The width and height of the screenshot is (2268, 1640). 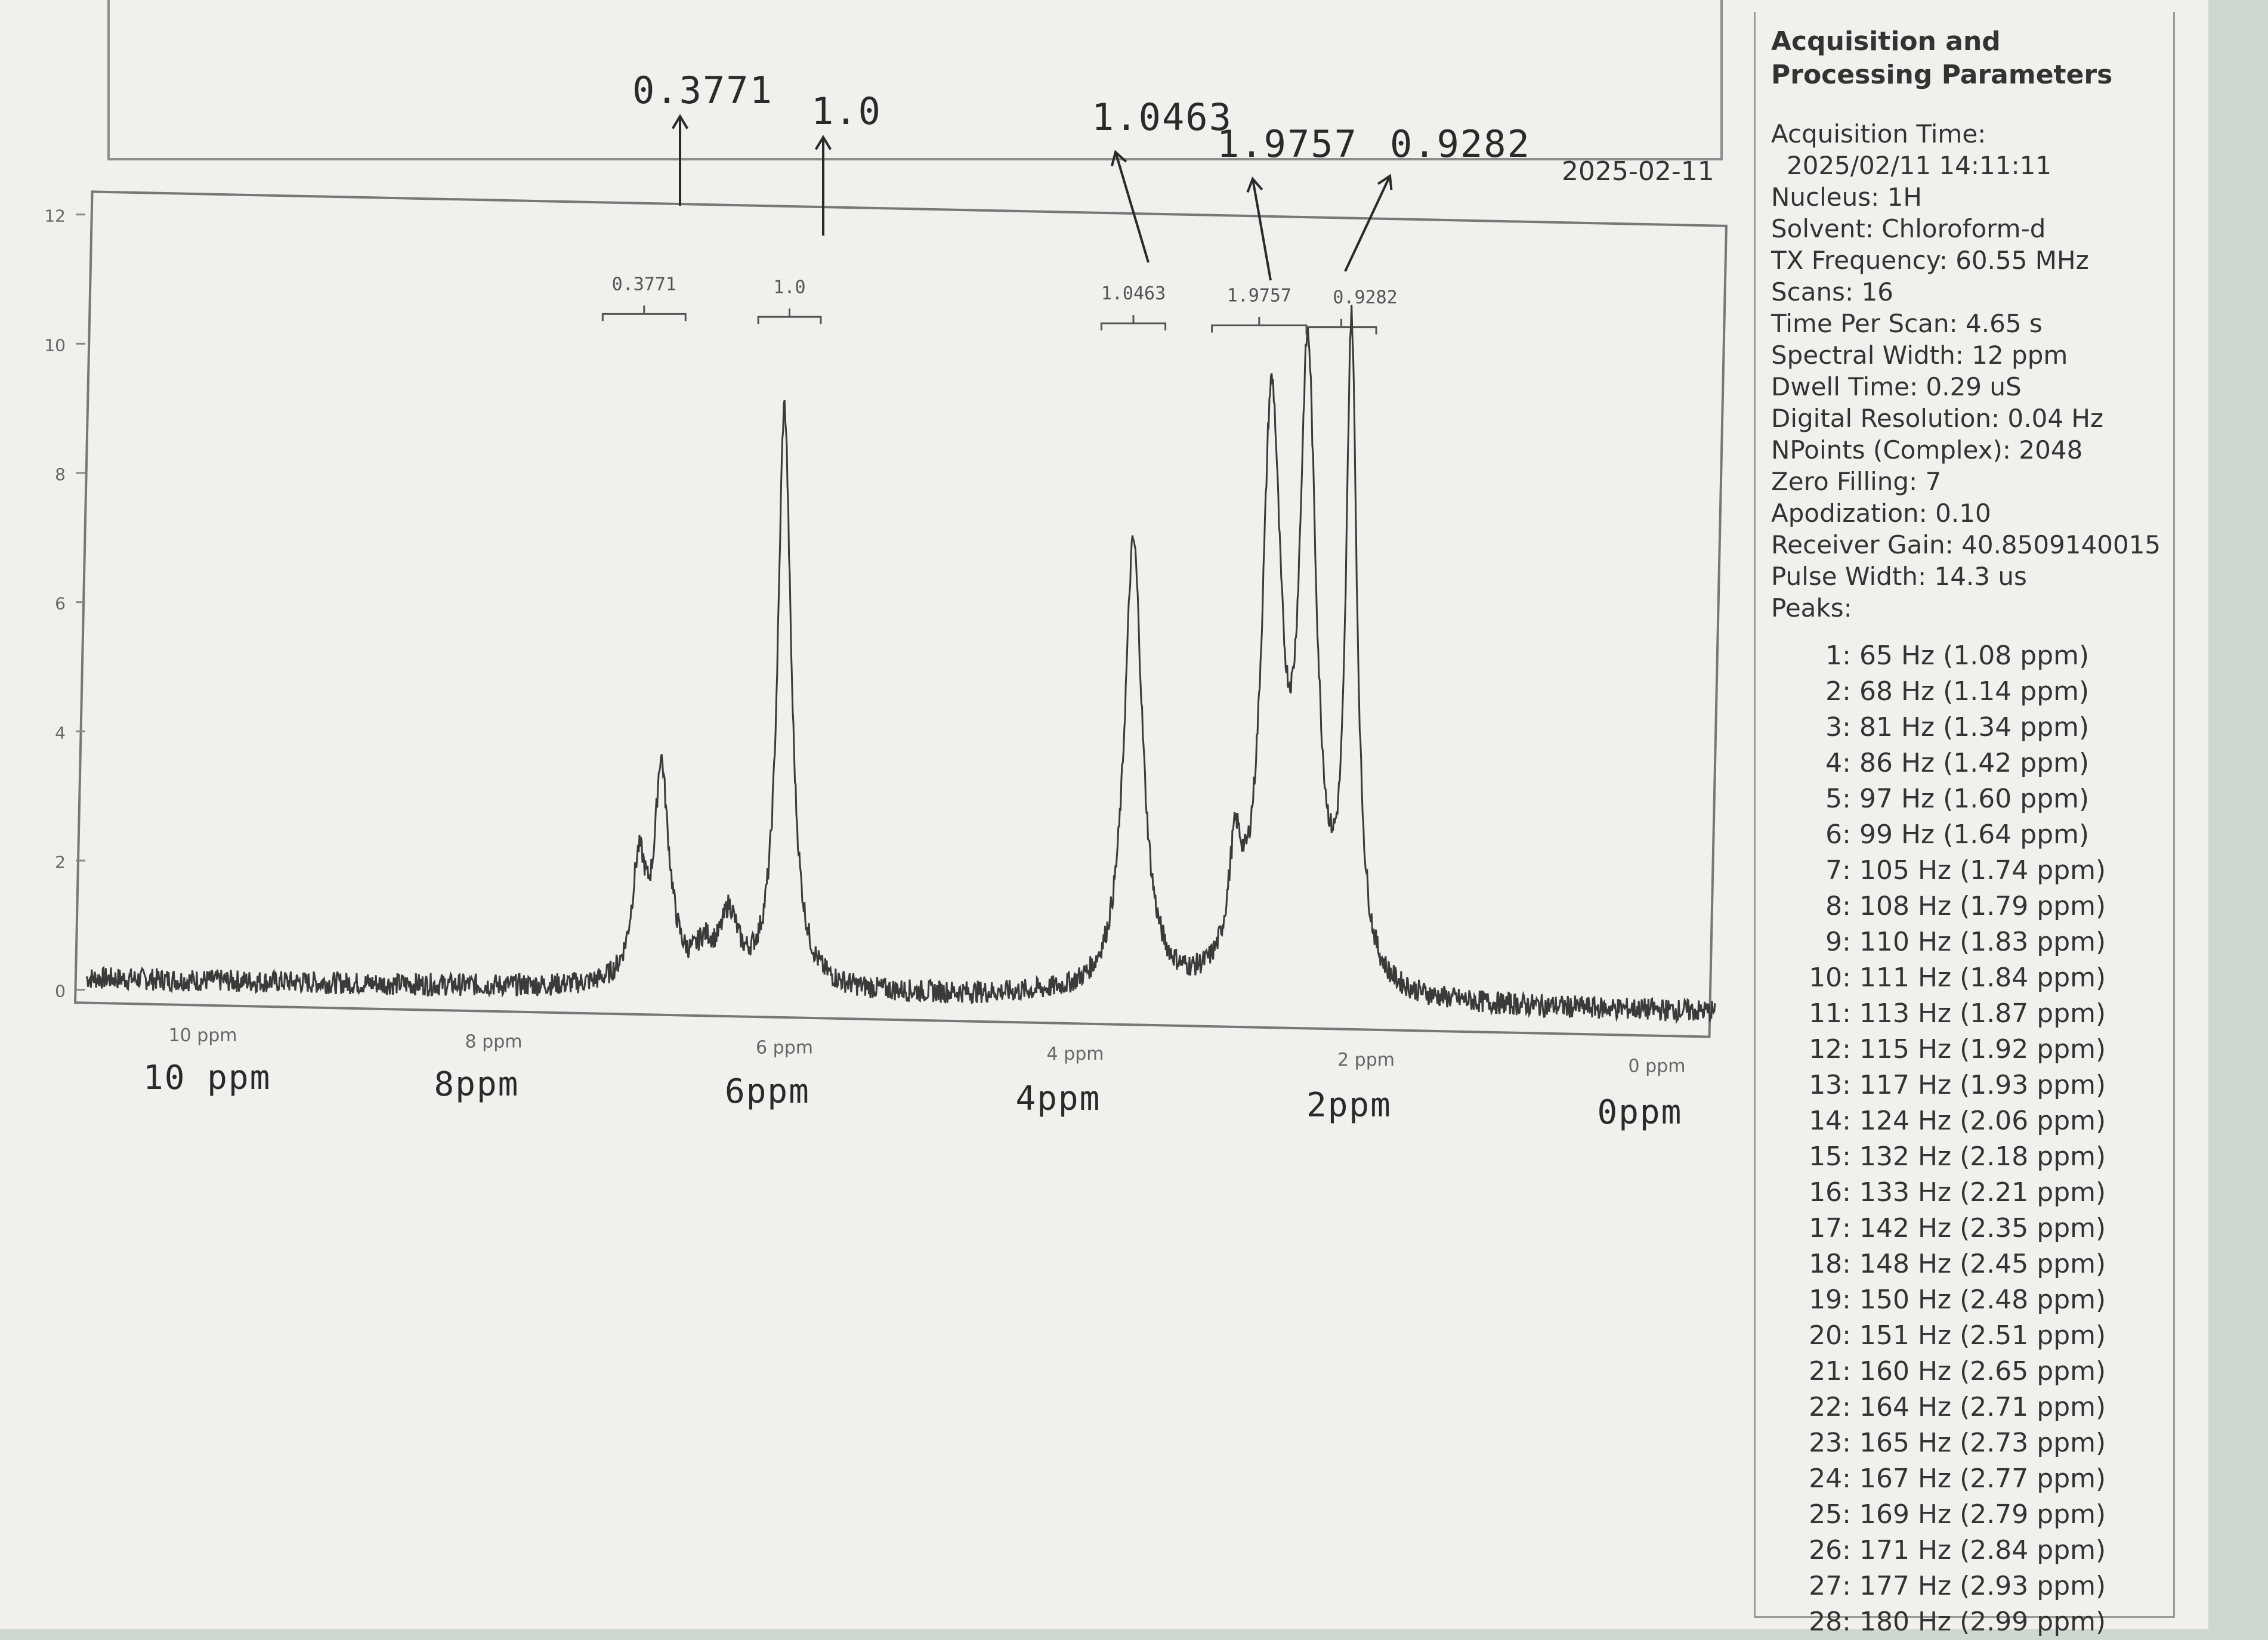 I want to click on y-axis-ticks: 0 2 4 6 8 10 12, so click(x=64, y=603).